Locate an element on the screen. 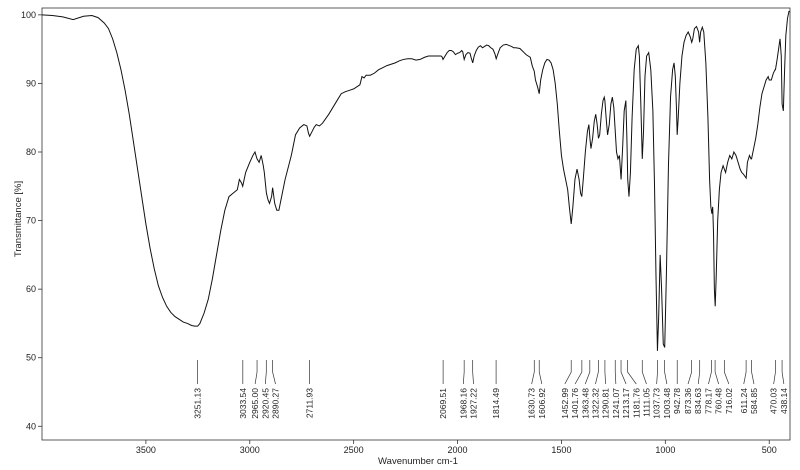 This screenshot has width=800, height=470. peak-label: 470.03 is located at coordinates (774, 401).